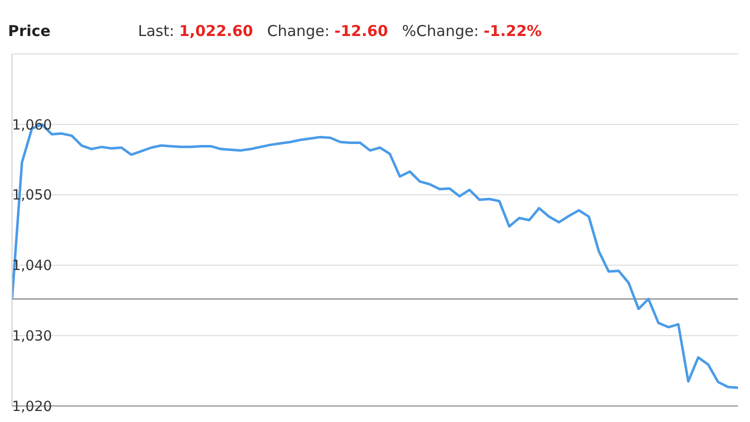 The width and height of the screenshot is (750, 422). I want to click on y-tick-label: 1,030, so click(32, 336).